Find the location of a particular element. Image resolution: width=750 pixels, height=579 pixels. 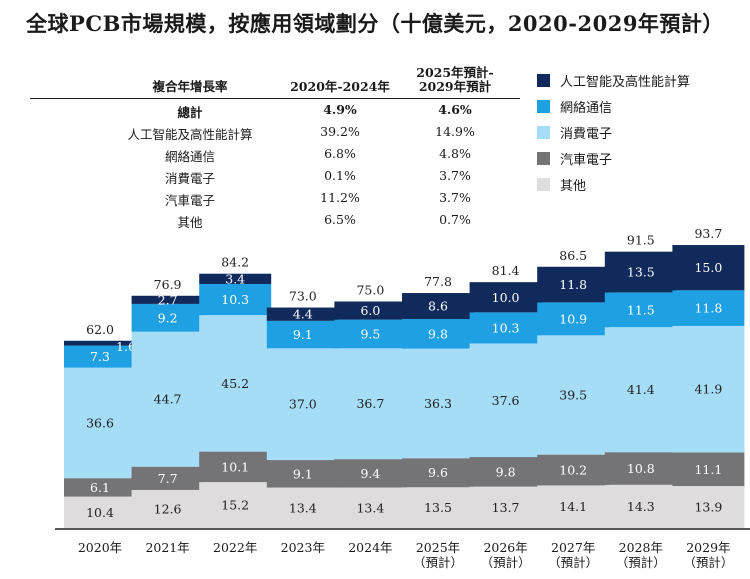

bar-segment-label: 13.9 is located at coordinates (708, 507).